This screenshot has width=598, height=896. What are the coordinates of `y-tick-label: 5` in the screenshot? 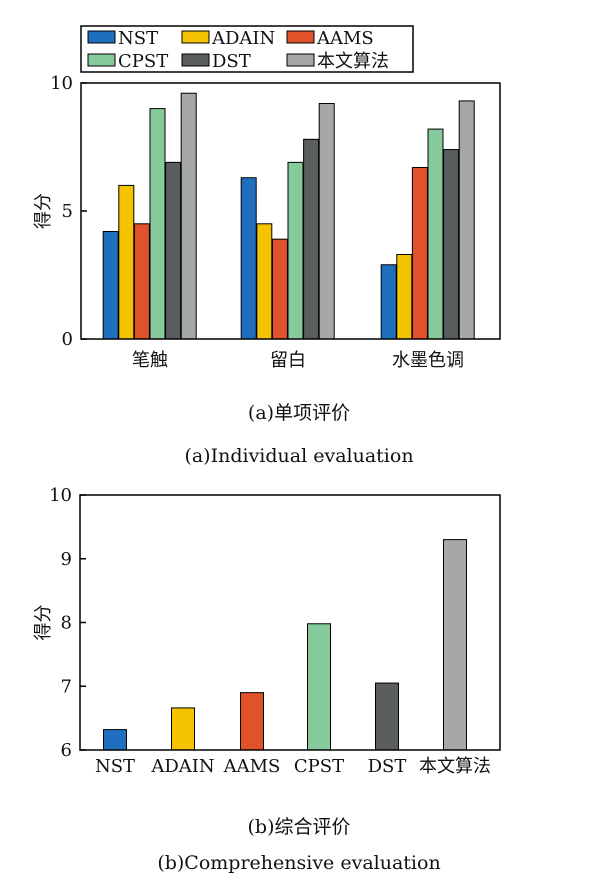 It's located at (67, 211).